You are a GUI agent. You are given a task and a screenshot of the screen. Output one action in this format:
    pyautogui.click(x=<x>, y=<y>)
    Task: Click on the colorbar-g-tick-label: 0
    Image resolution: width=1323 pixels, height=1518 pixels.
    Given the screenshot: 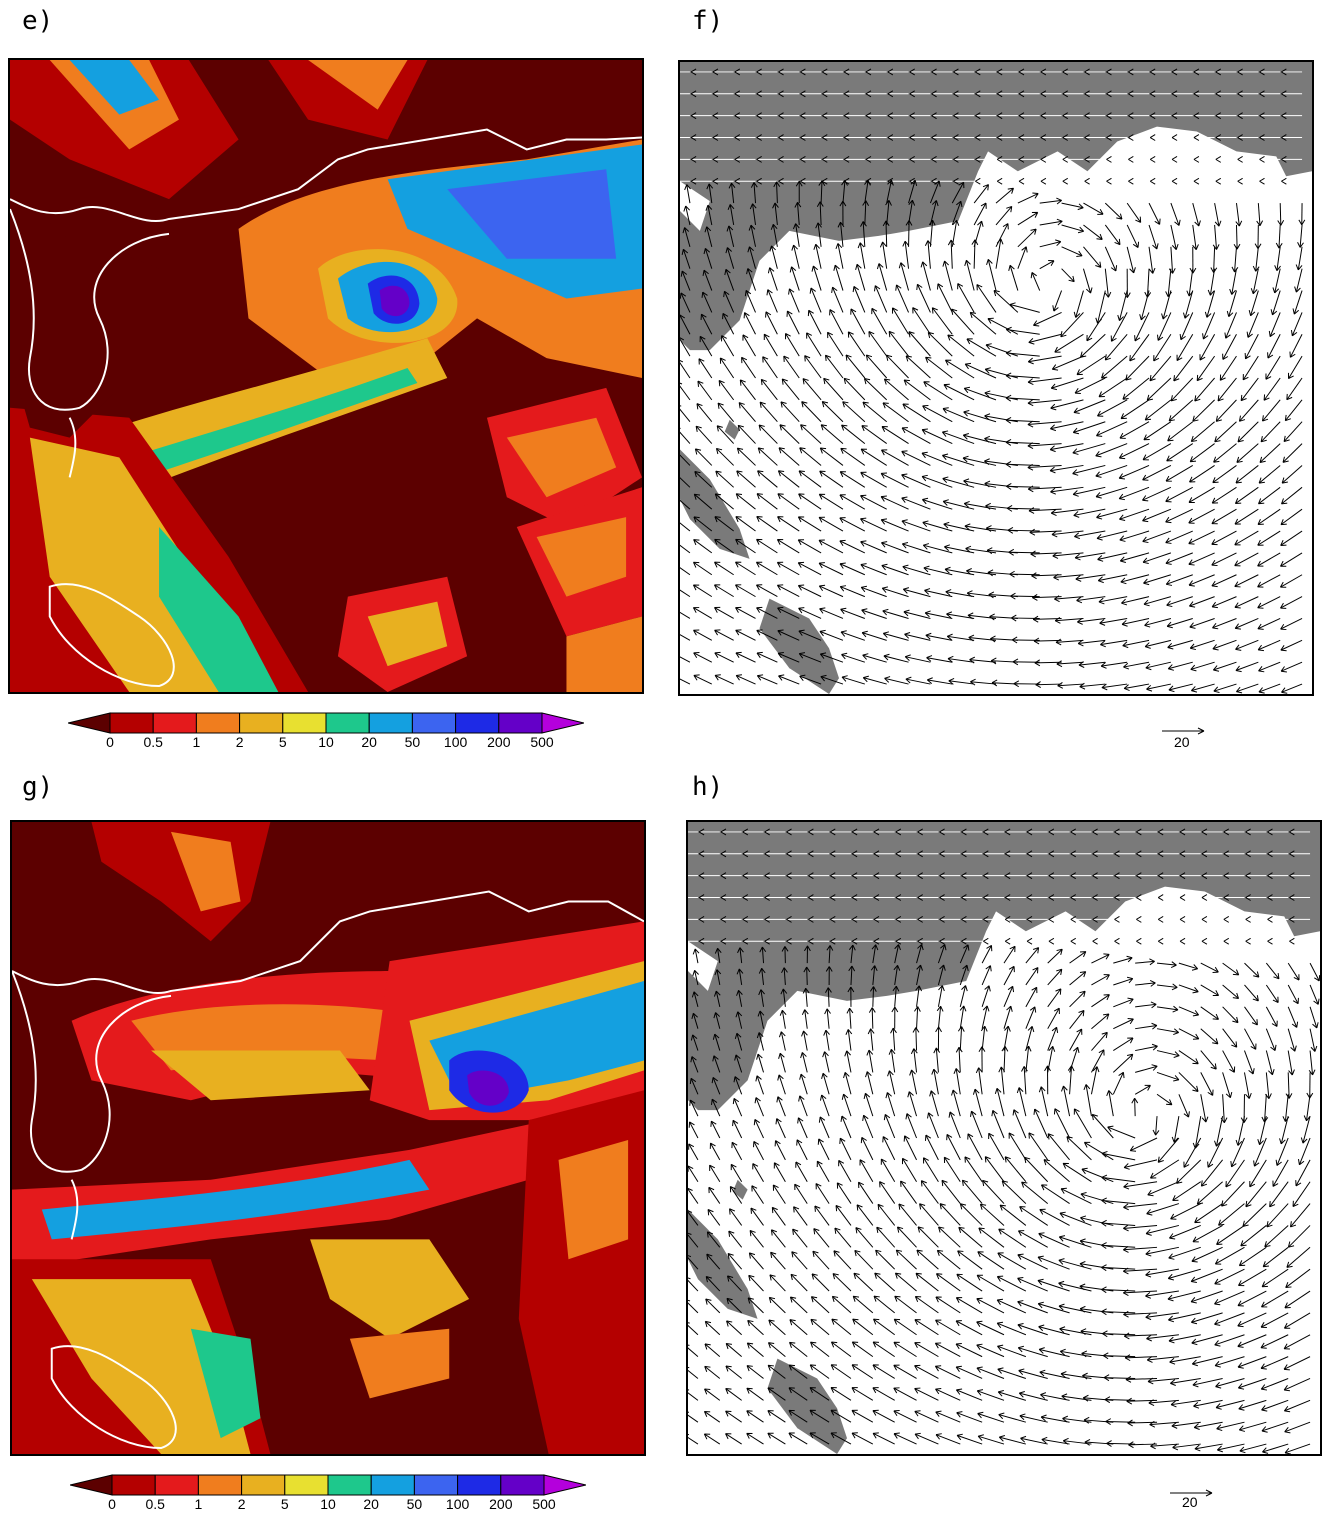 What is the action you would take?
    pyautogui.click(x=112, y=1504)
    